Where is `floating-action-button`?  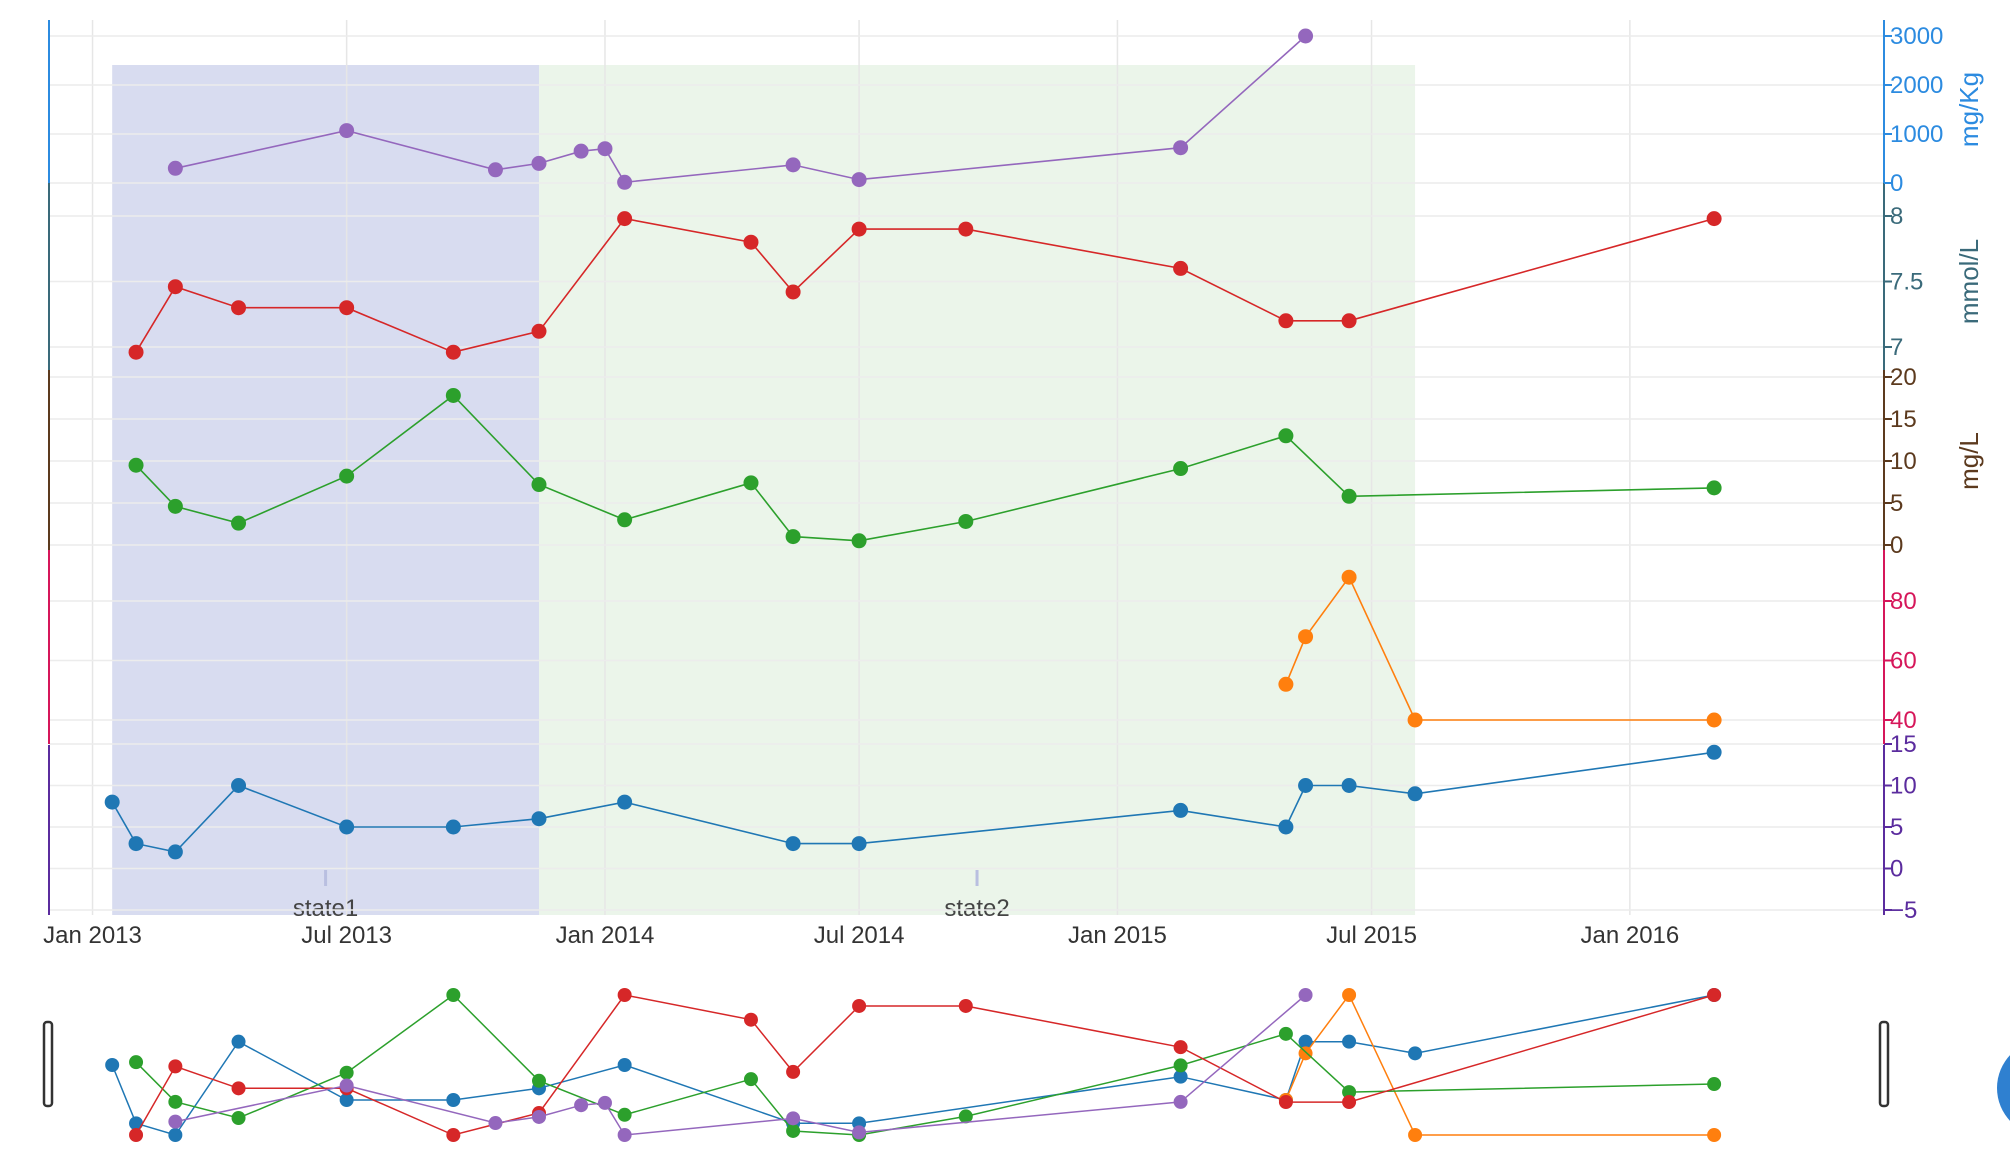 floating-action-button is located at coordinates (2003, 1088).